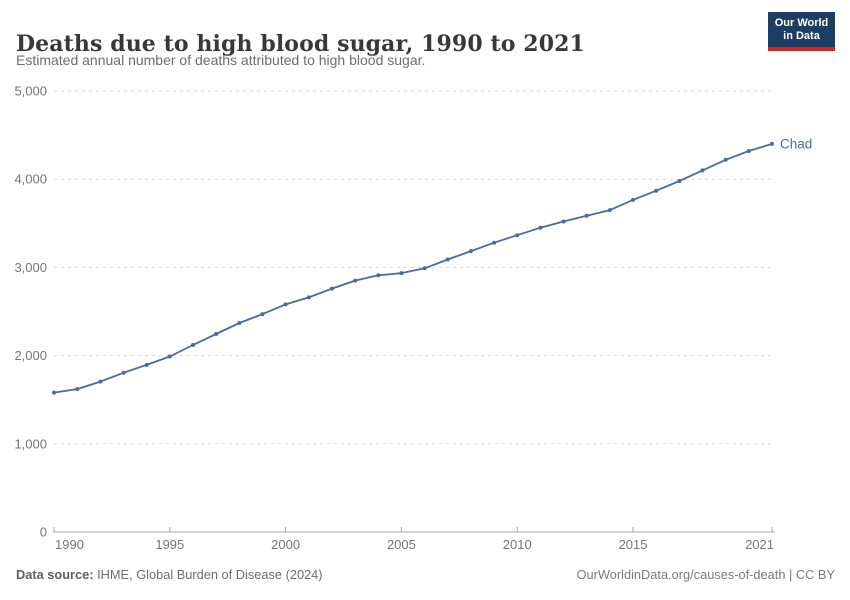  I want to click on data-source-value: IHME, Global Burden of Disease (2024), so click(208, 574).